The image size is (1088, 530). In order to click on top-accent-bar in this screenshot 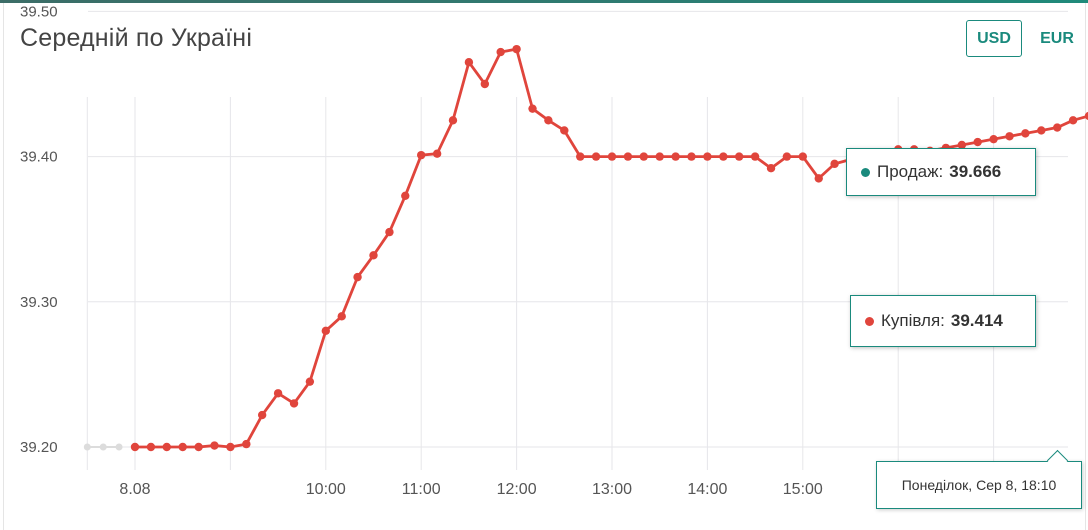, I will do `click(544, 1)`.